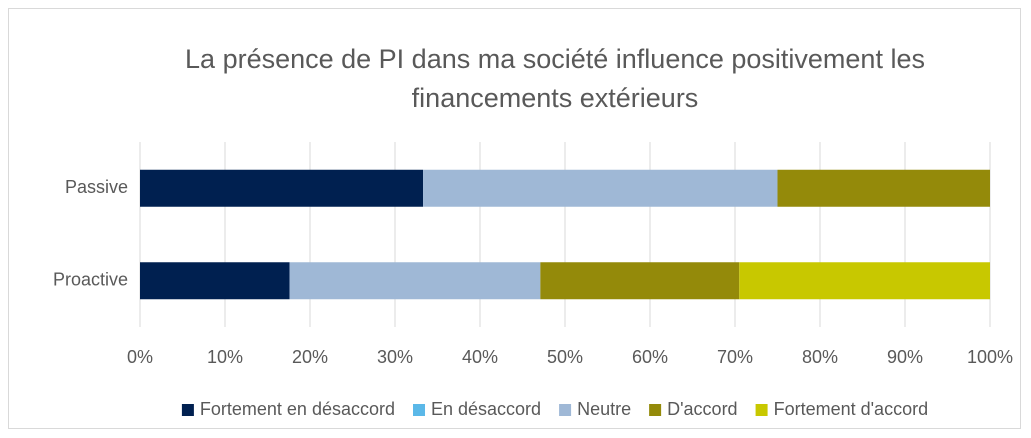 The height and width of the screenshot is (438, 1031). Describe the element at coordinates (604, 409) in the screenshot. I see `legend-label: Neutre` at that location.